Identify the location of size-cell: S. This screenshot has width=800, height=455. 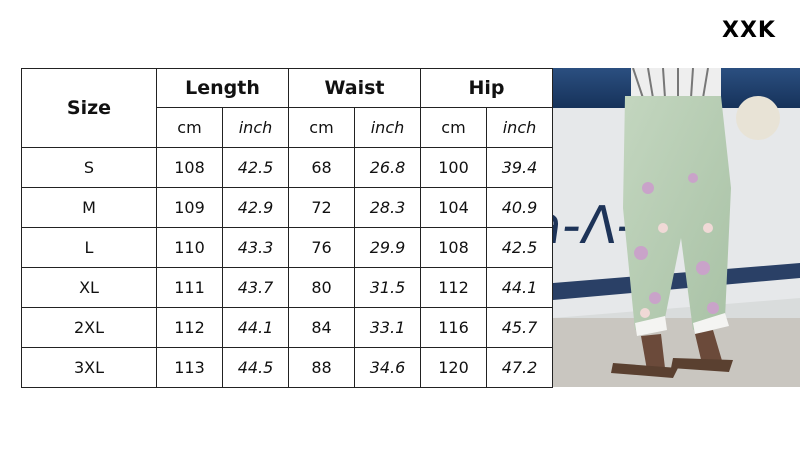
(89, 167).